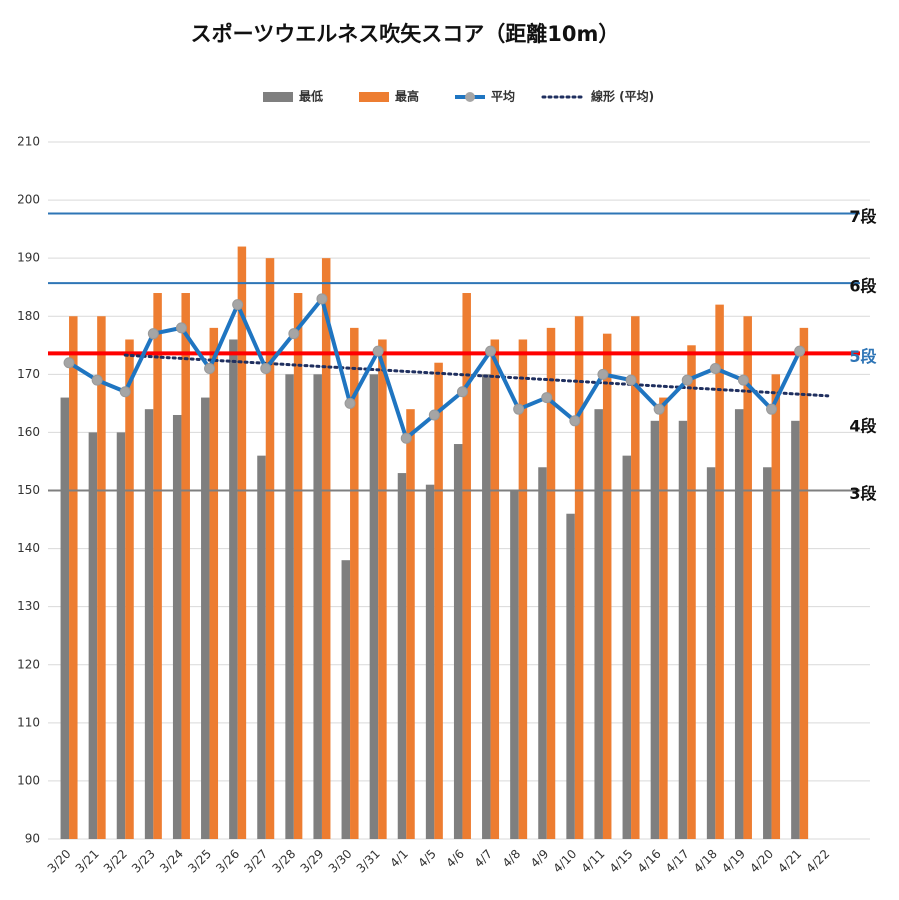 The image size is (899, 900). I want to click on chart-title: スポーツウエルネス吹矢スコア（距離10m）, so click(405, 34).